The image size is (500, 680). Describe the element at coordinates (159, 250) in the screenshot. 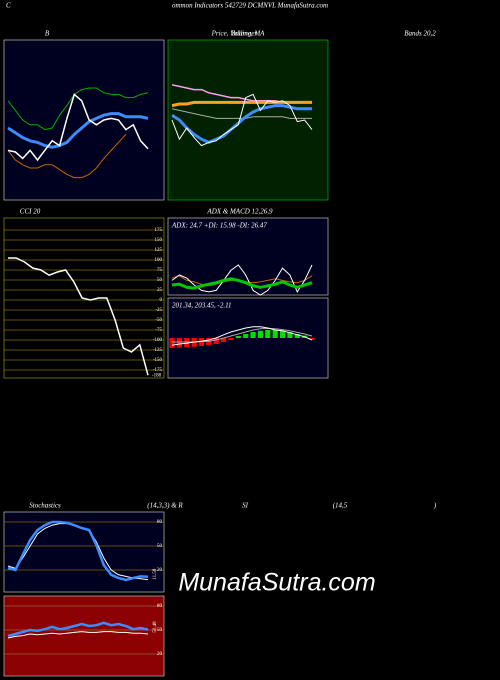

I see `y-tick-label: 125` at that location.